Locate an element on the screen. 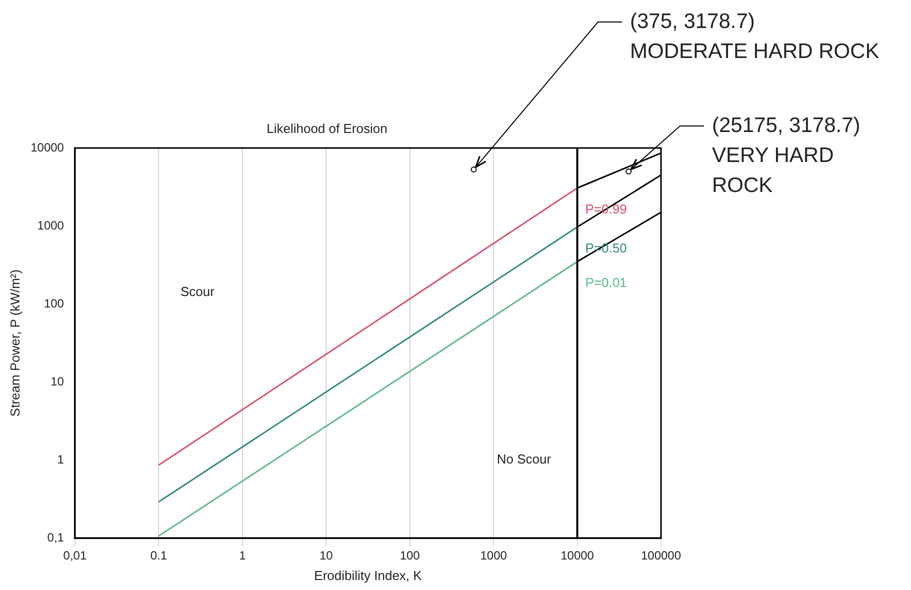 Image resolution: width=911 pixels, height=590 pixels. x-tick-label: 100000 is located at coordinates (661, 555).